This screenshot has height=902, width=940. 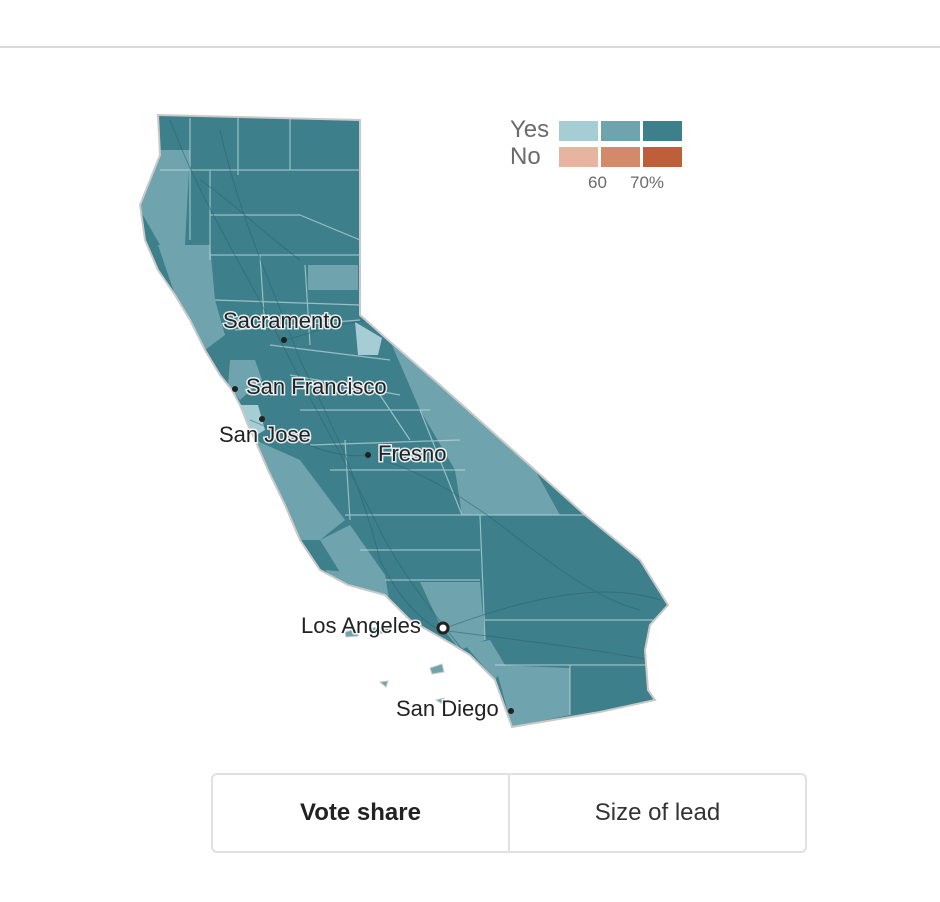 I want to click on legend-no-swatch-high, so click(x=662, y=157).